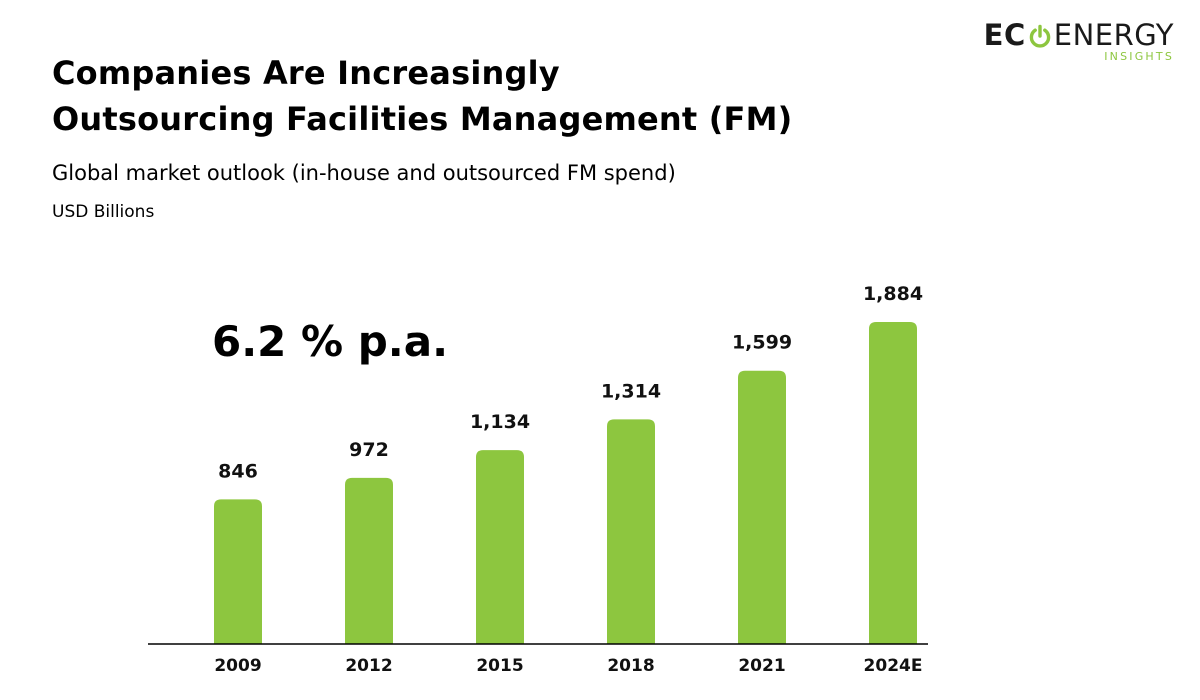 Image resolution: width=1200 pixels, height=700 pixels. What do you see at coordinates (369, 450) in the screenshot?
I see `data-label-2012: 972` at bounding box center [369, 450].